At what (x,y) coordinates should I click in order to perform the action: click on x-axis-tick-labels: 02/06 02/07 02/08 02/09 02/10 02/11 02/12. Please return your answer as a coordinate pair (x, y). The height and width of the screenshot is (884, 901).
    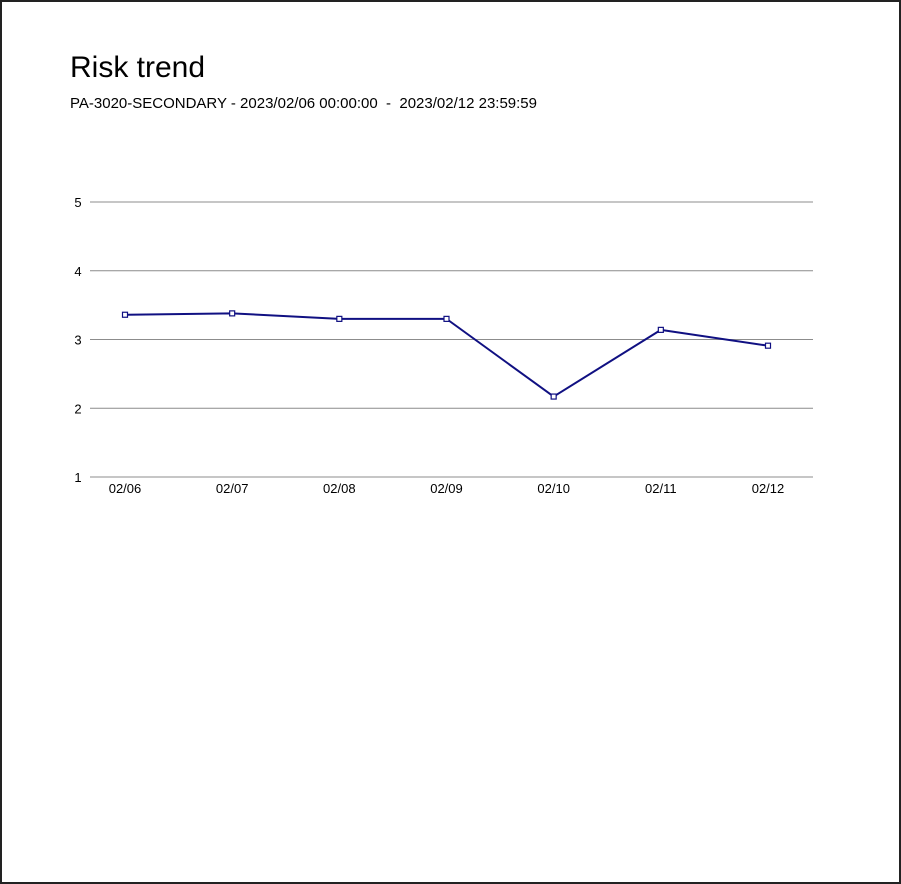
    Looking at the image, I should click on (447, 488).